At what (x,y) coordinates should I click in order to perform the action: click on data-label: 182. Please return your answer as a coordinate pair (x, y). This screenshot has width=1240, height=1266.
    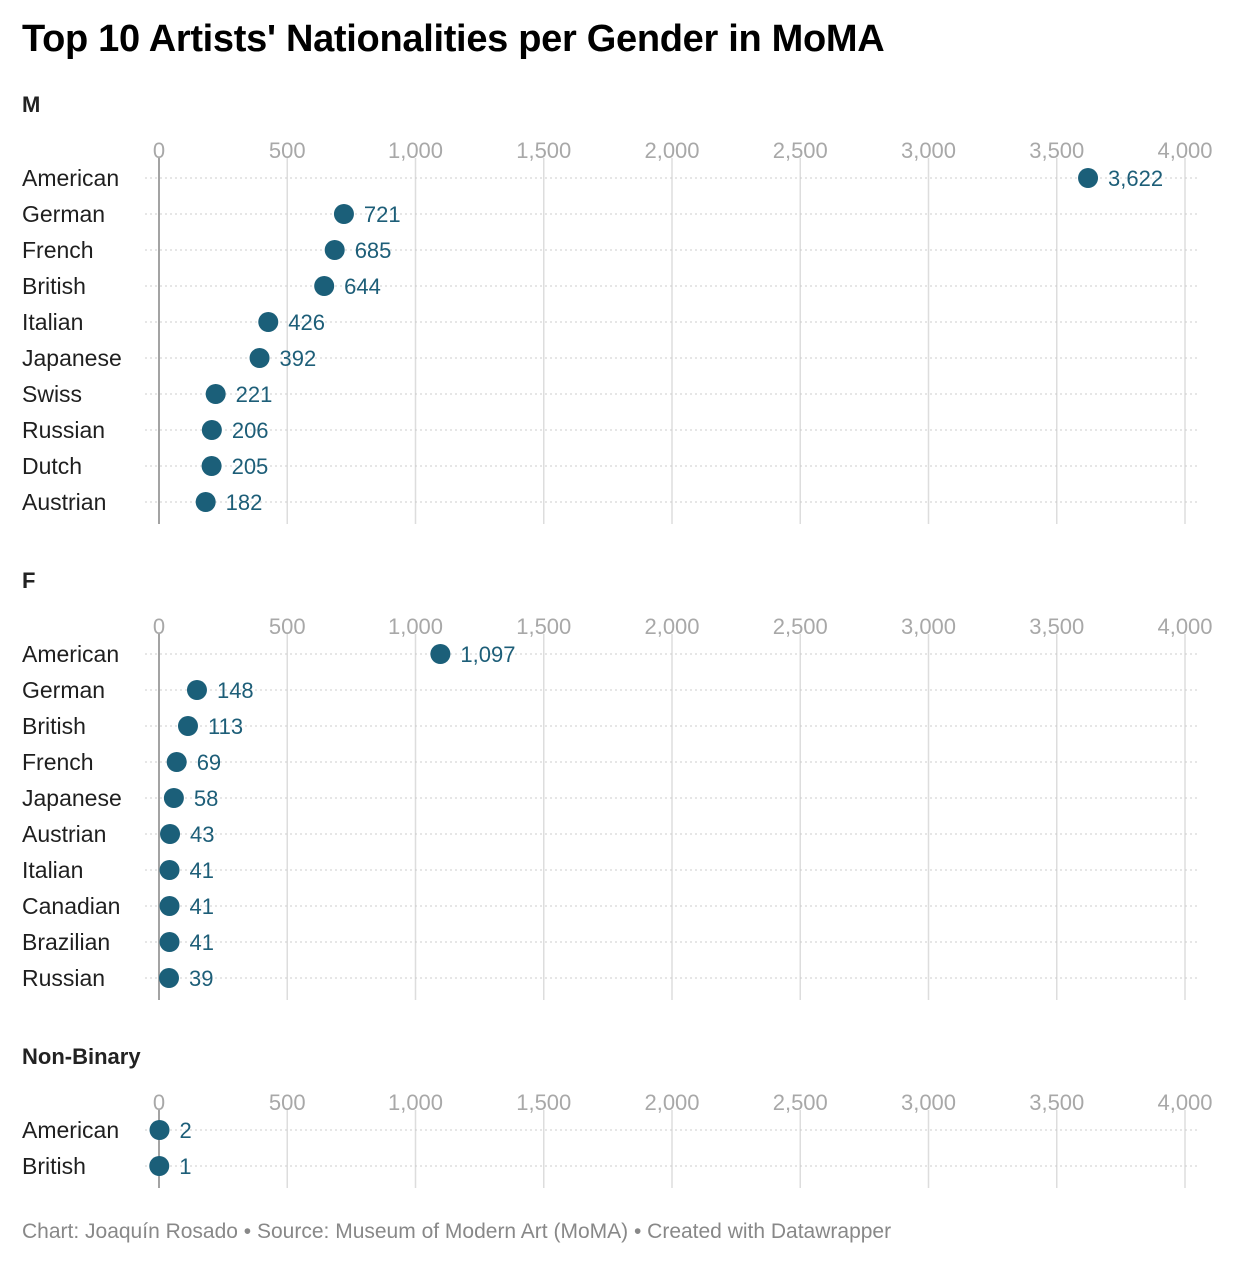
    Looking at the image, I should click on (244, 502).